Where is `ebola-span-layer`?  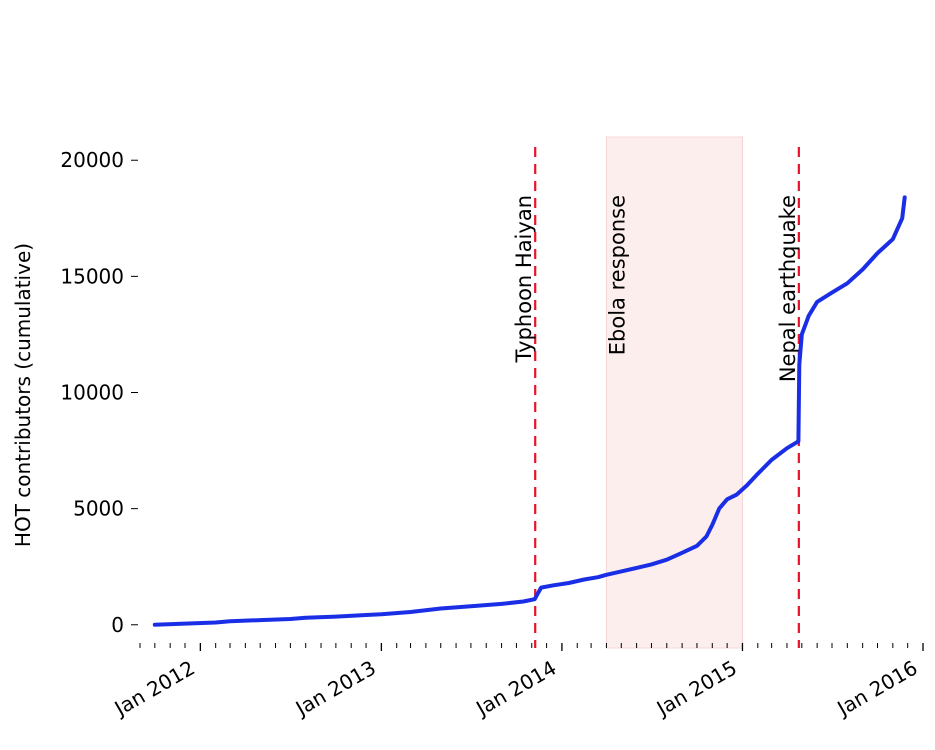 ebola-span-layer is located at coordinates (674, 392).